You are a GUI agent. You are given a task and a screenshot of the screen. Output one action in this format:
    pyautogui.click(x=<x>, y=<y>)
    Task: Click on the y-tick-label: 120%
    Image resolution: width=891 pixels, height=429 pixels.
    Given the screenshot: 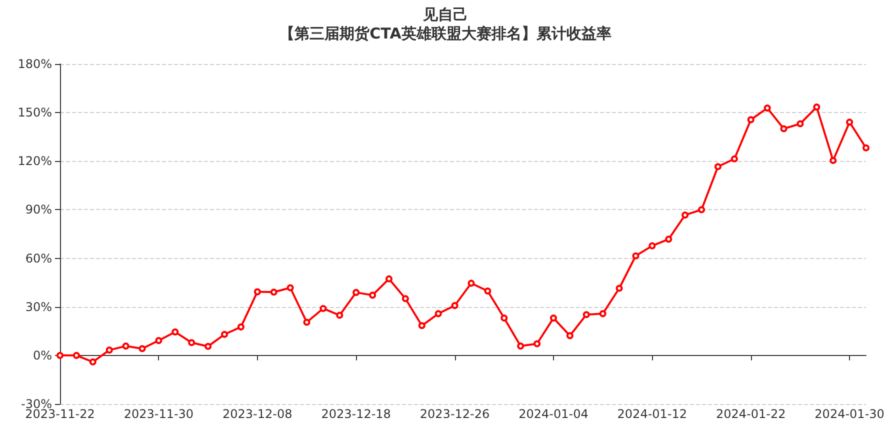 What is the action you would take?
    pyautogui.click(x=35, y=161)
    